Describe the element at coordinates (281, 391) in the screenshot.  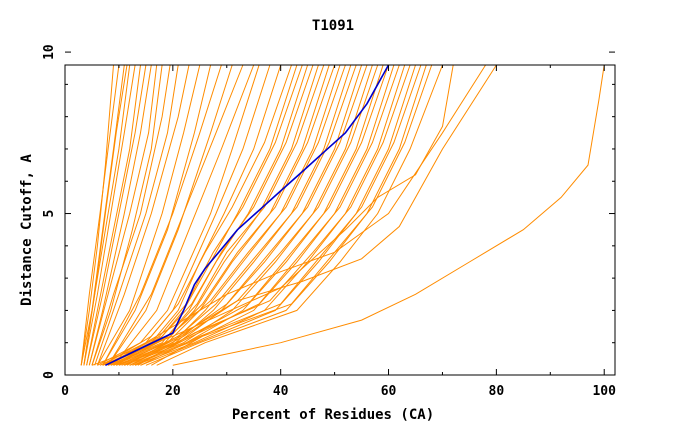
I see `x-tick-label: 40` at that location.